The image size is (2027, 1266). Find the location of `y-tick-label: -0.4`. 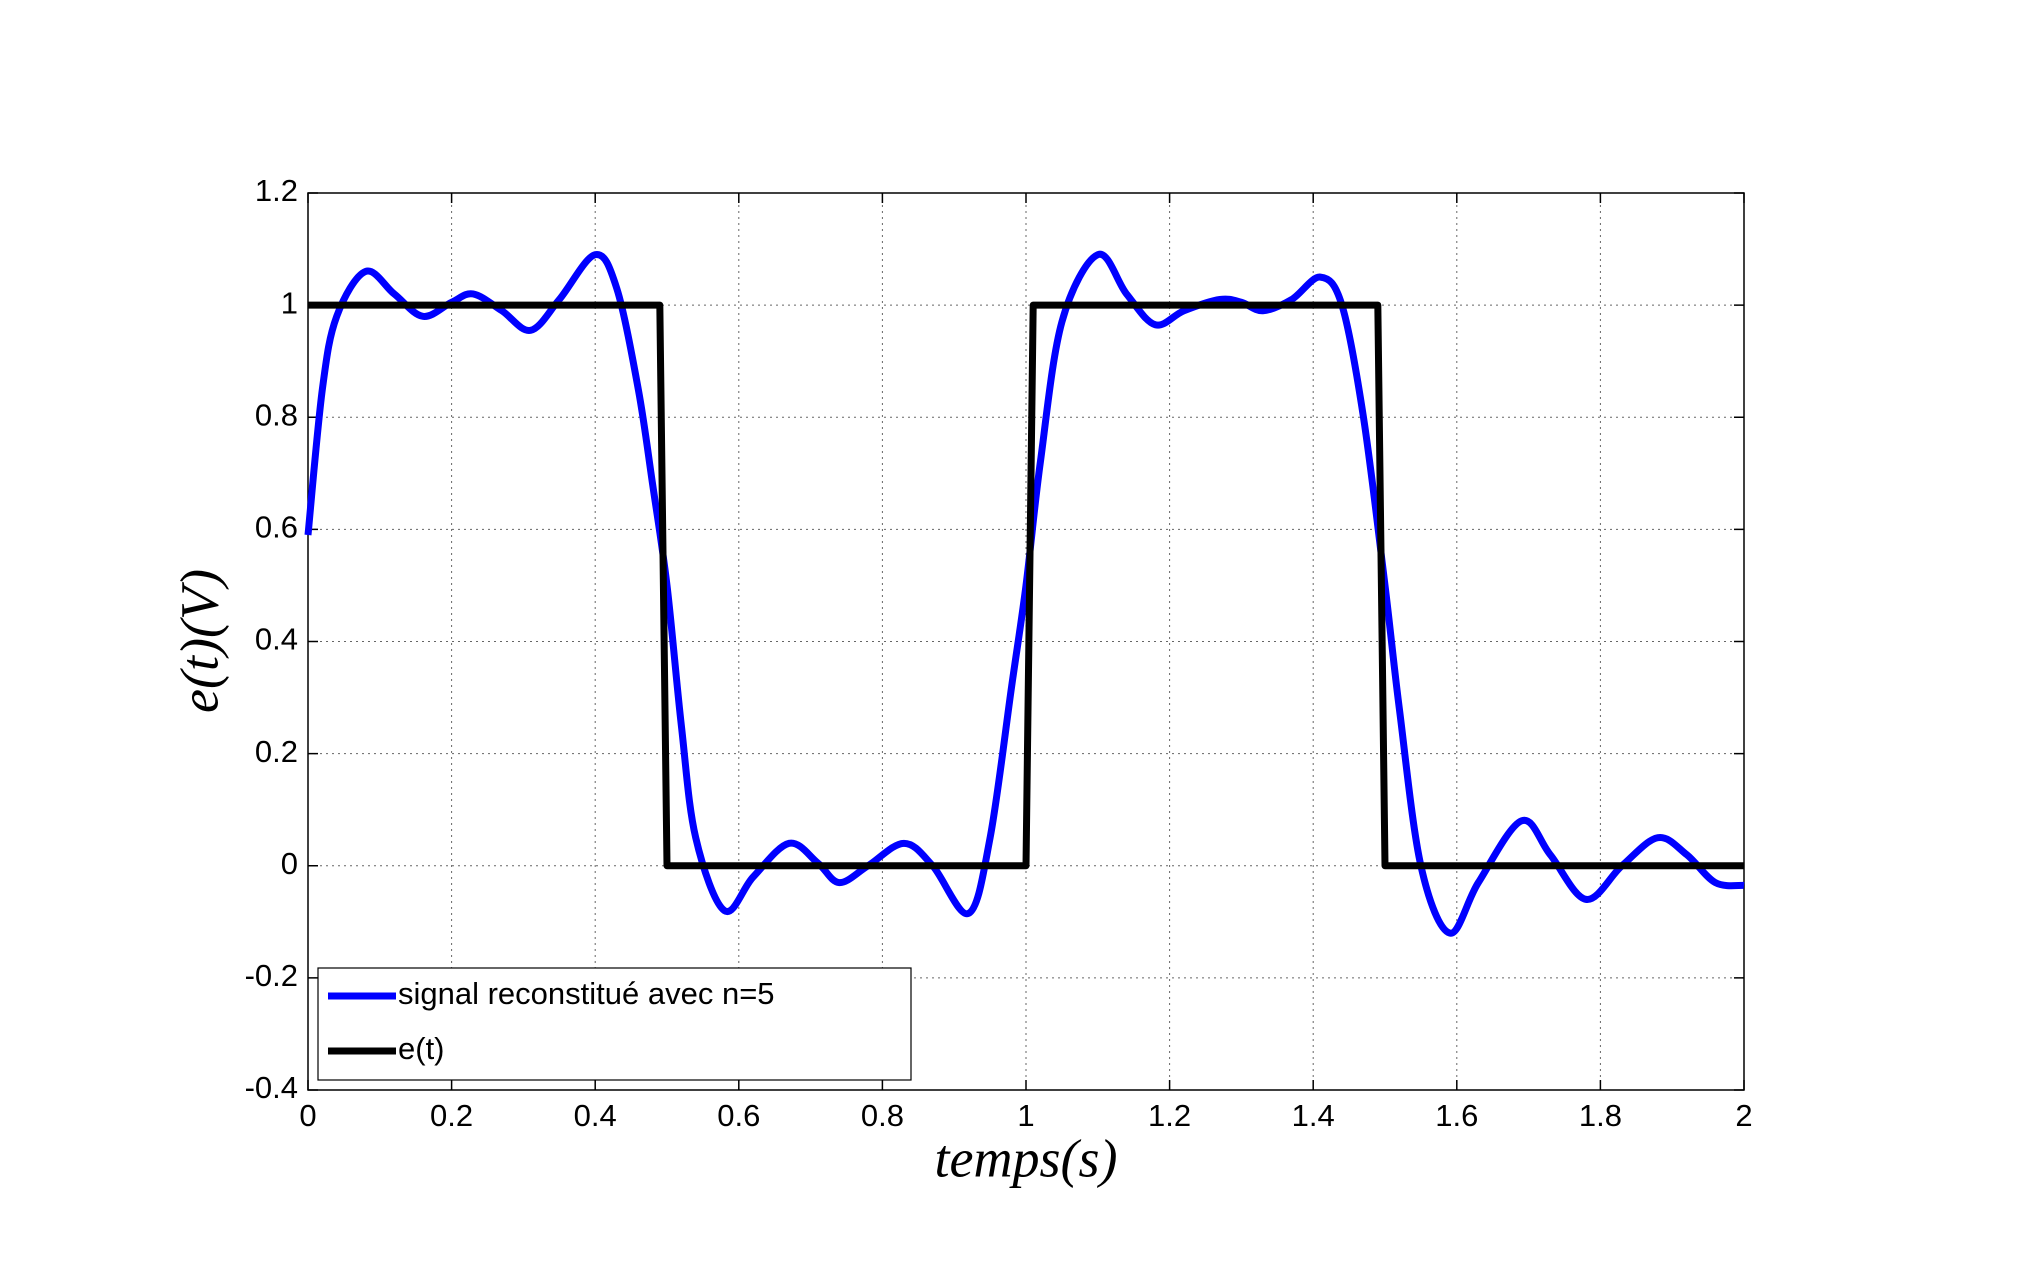

y-tick-label: -0.4 is located at coordinates (271, 1087).